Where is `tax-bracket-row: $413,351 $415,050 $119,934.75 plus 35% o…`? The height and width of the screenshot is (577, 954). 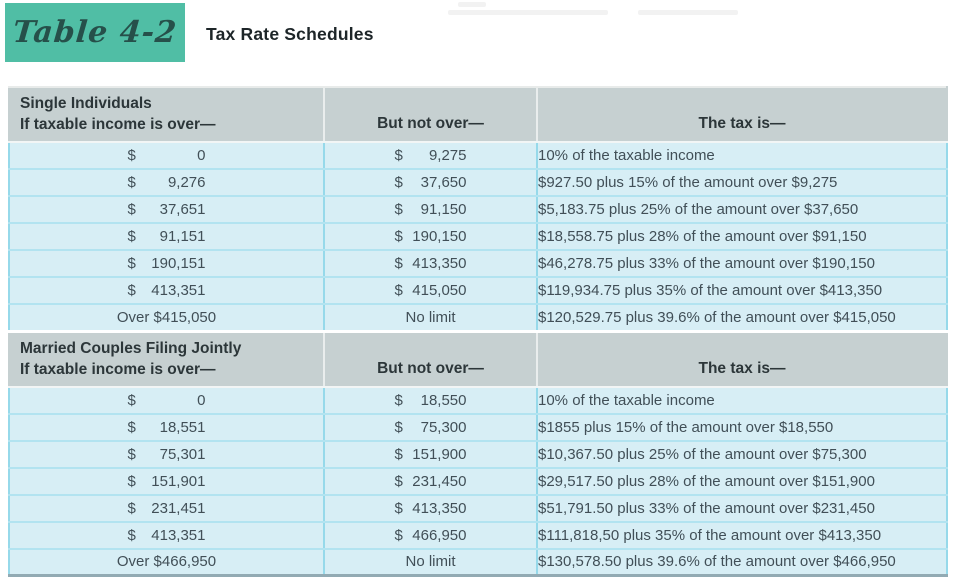 tax-bracket-row: $413,351 $415,050 $119,934.75 plus 35% o… is located at coordinates (478, 290).